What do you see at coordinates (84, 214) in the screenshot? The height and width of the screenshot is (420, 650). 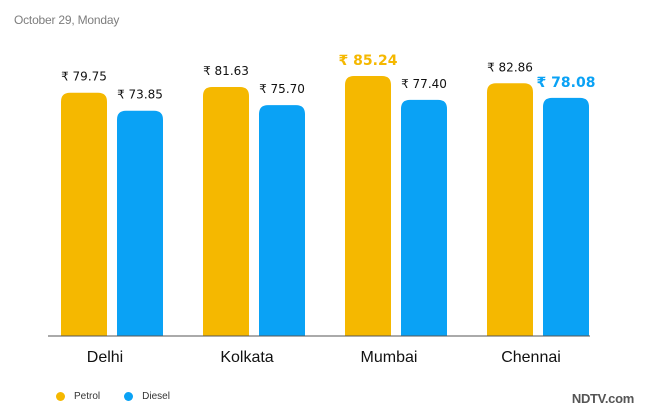 I see `bar-petrol-delhi` at bounding box center [84, 214].